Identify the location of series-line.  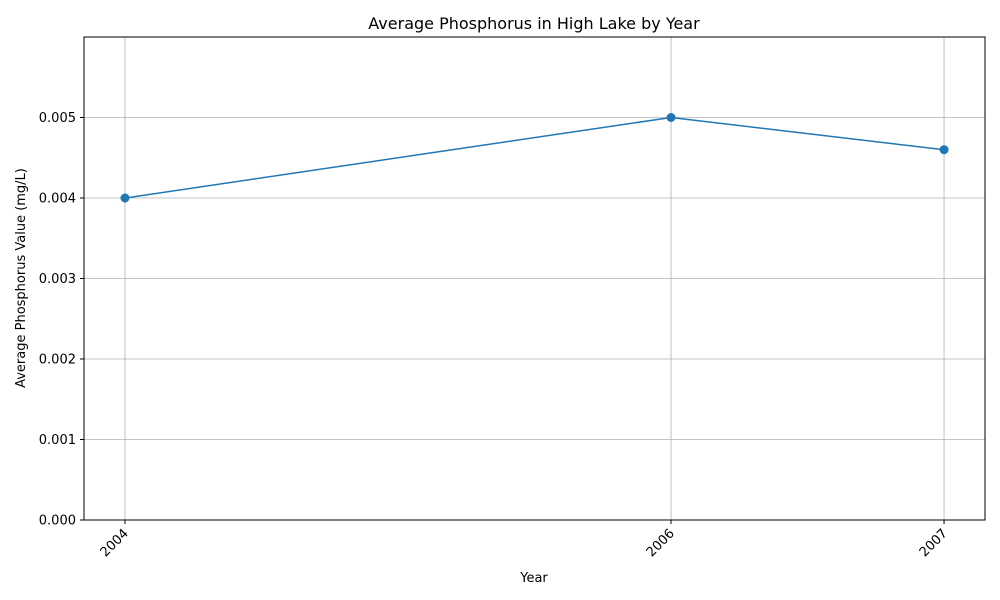
(534, 157).